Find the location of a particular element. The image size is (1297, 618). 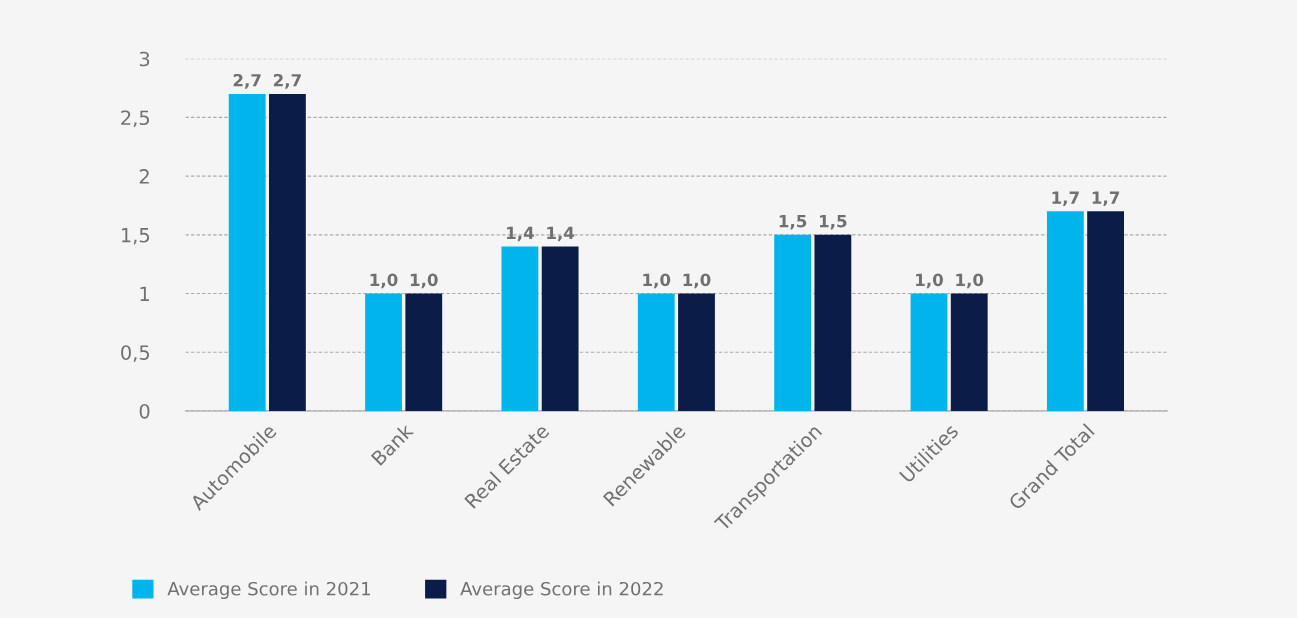

legend-label: Average Score in 2021 is located at coordinates (268, 590).